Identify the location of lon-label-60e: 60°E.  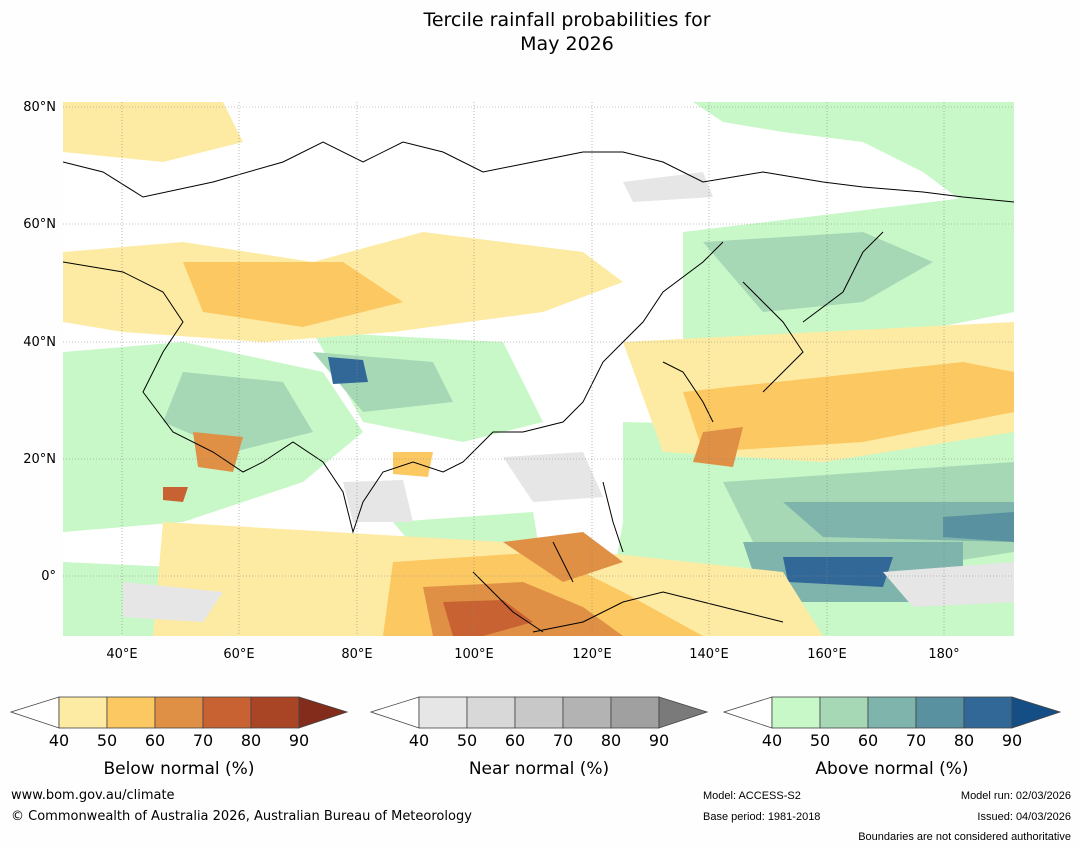
(239, 654).